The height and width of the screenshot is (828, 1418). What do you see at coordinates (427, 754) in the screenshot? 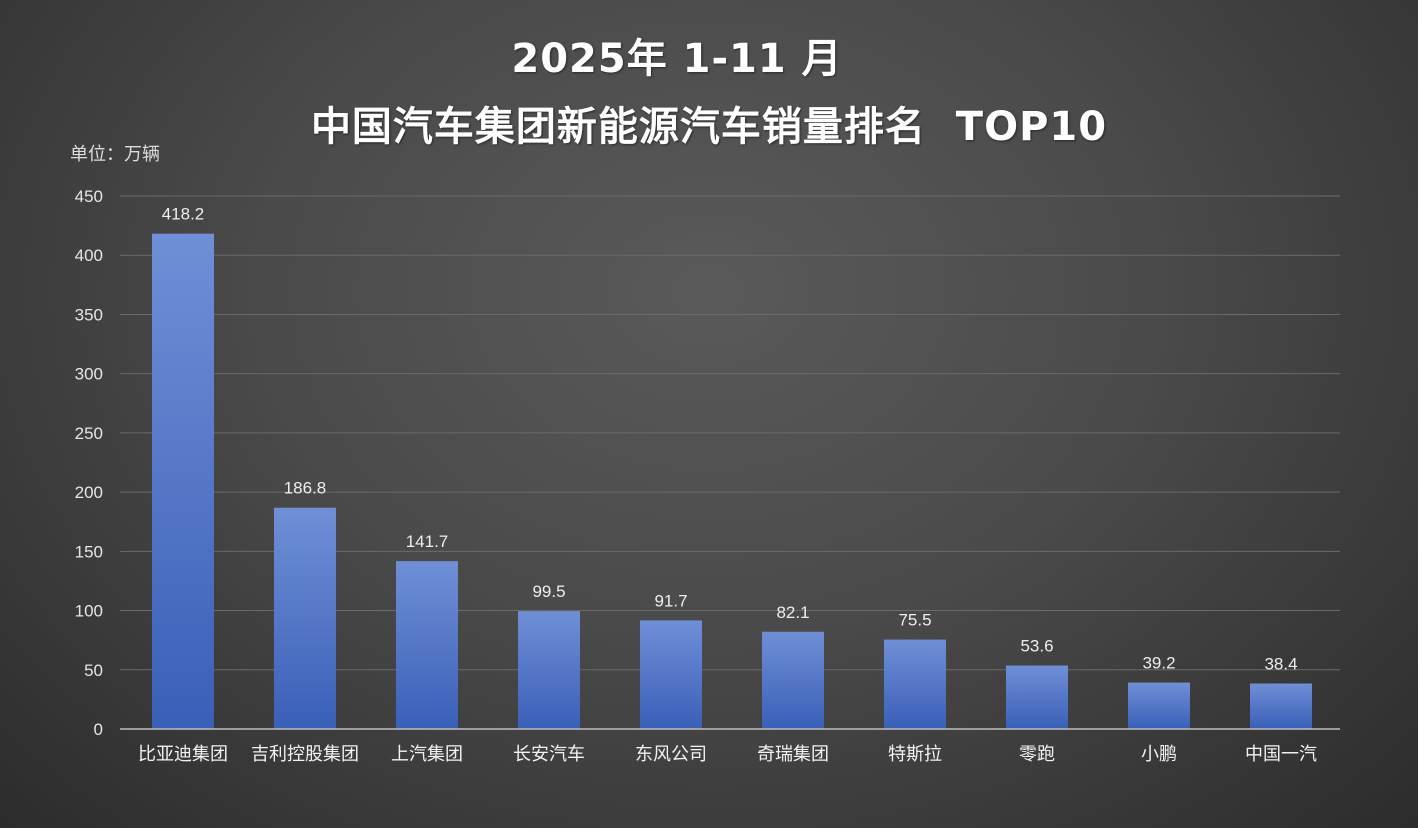
I see `category-label: 上汽集团` at bounding box center [427, 754].